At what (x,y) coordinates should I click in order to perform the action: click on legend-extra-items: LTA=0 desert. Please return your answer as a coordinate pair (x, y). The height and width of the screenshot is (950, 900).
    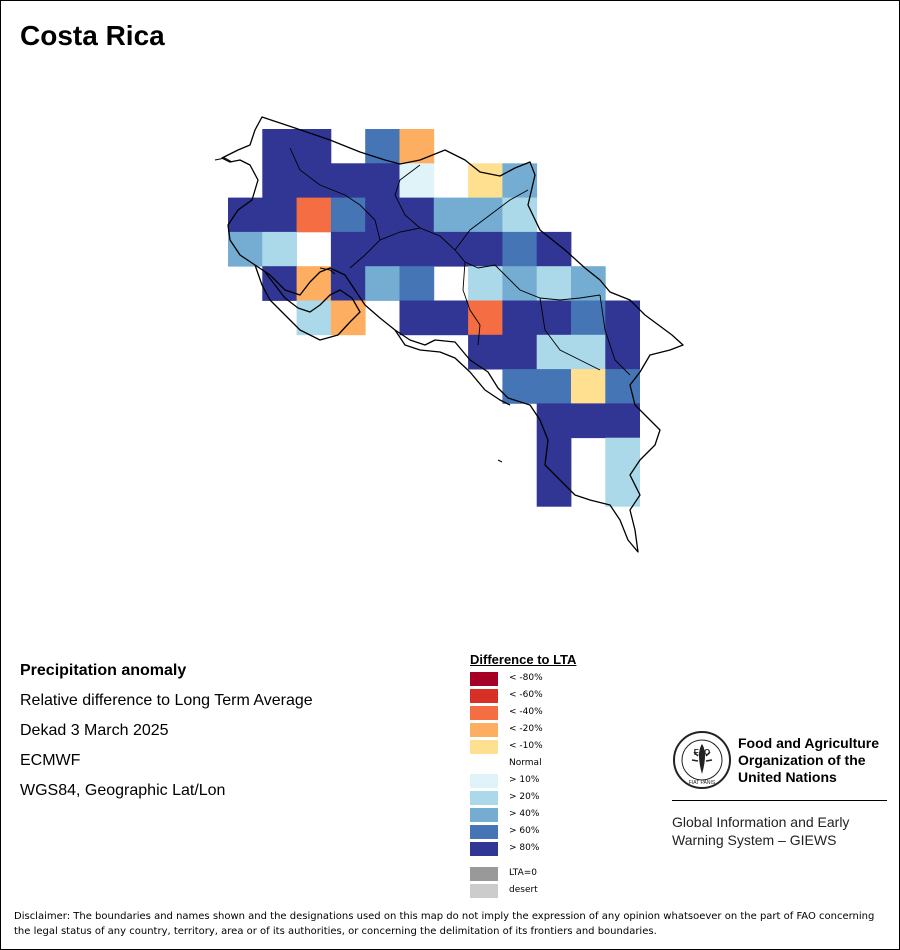
    Looking at the image, I should click on (523, 883).